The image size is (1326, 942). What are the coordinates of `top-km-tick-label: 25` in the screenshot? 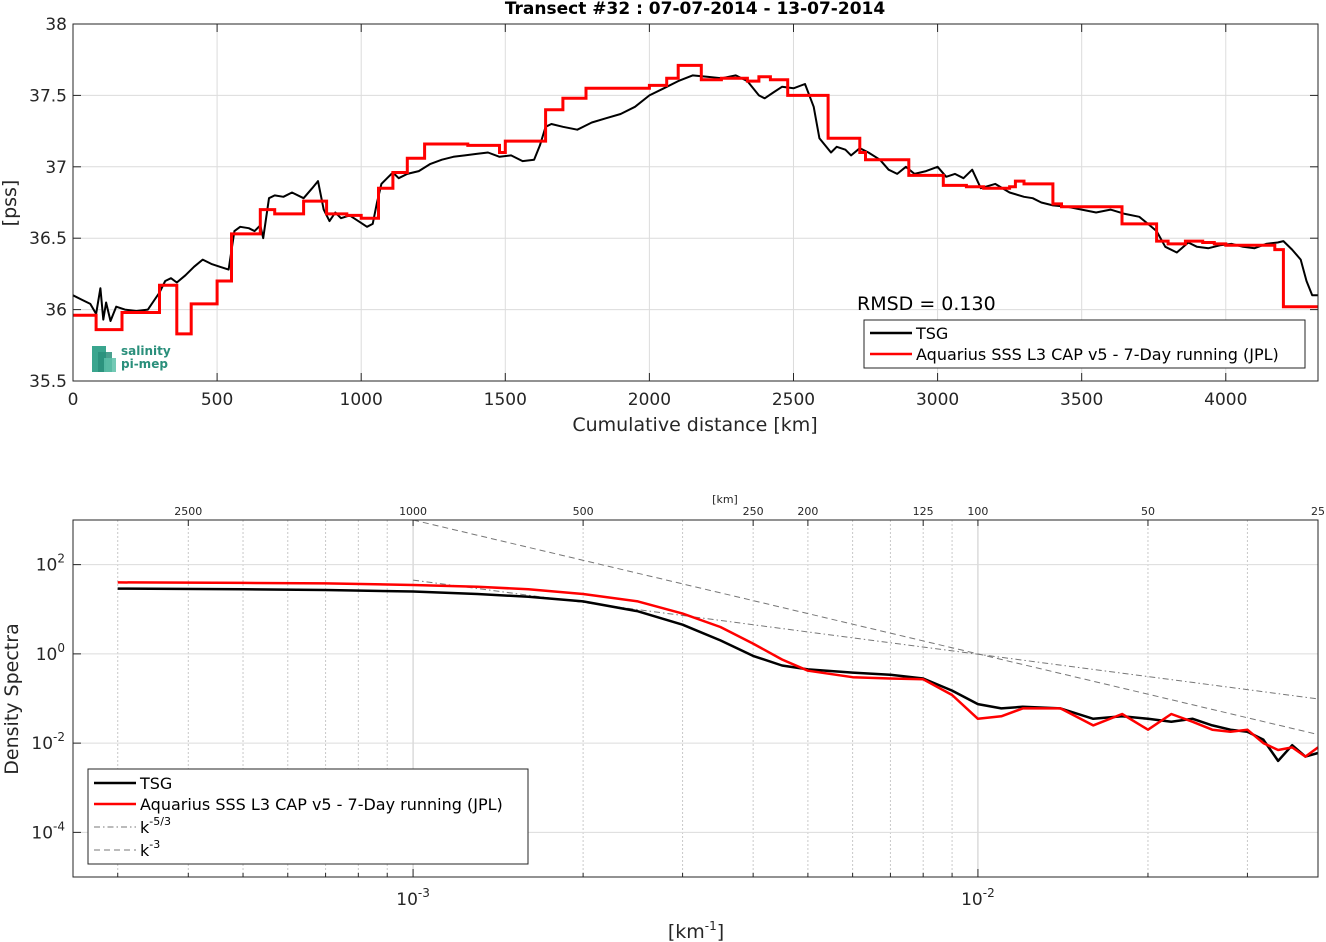 It's located at (1318, 511).